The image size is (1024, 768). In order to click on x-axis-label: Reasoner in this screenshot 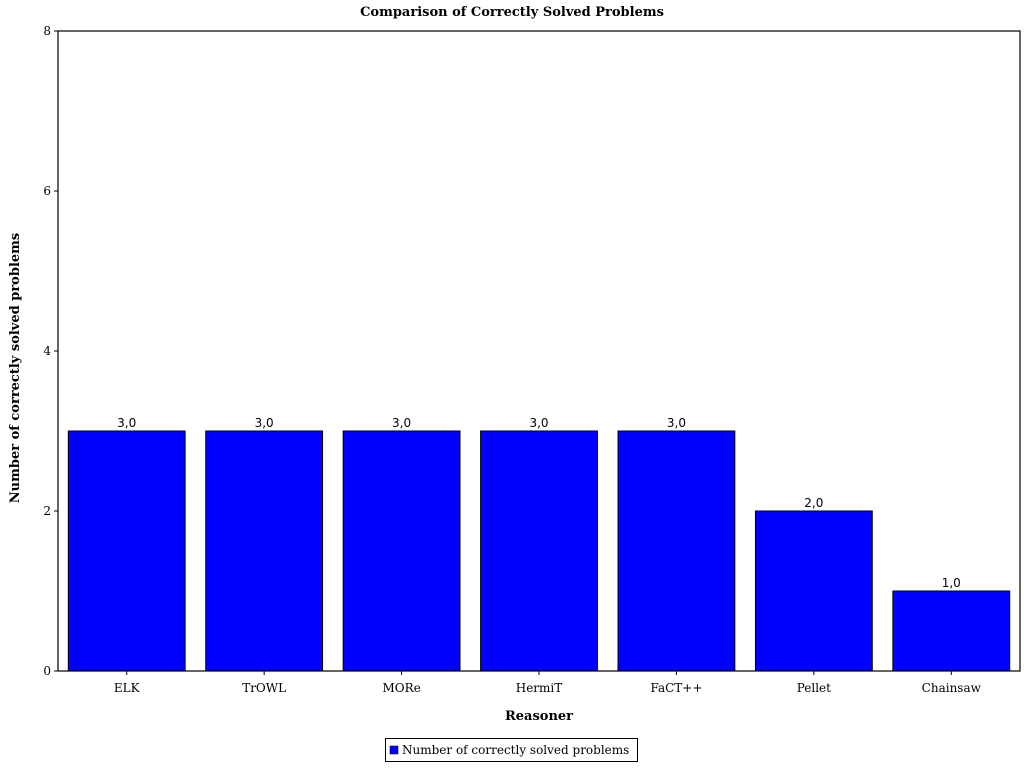, I will do `click(539, 716)`.